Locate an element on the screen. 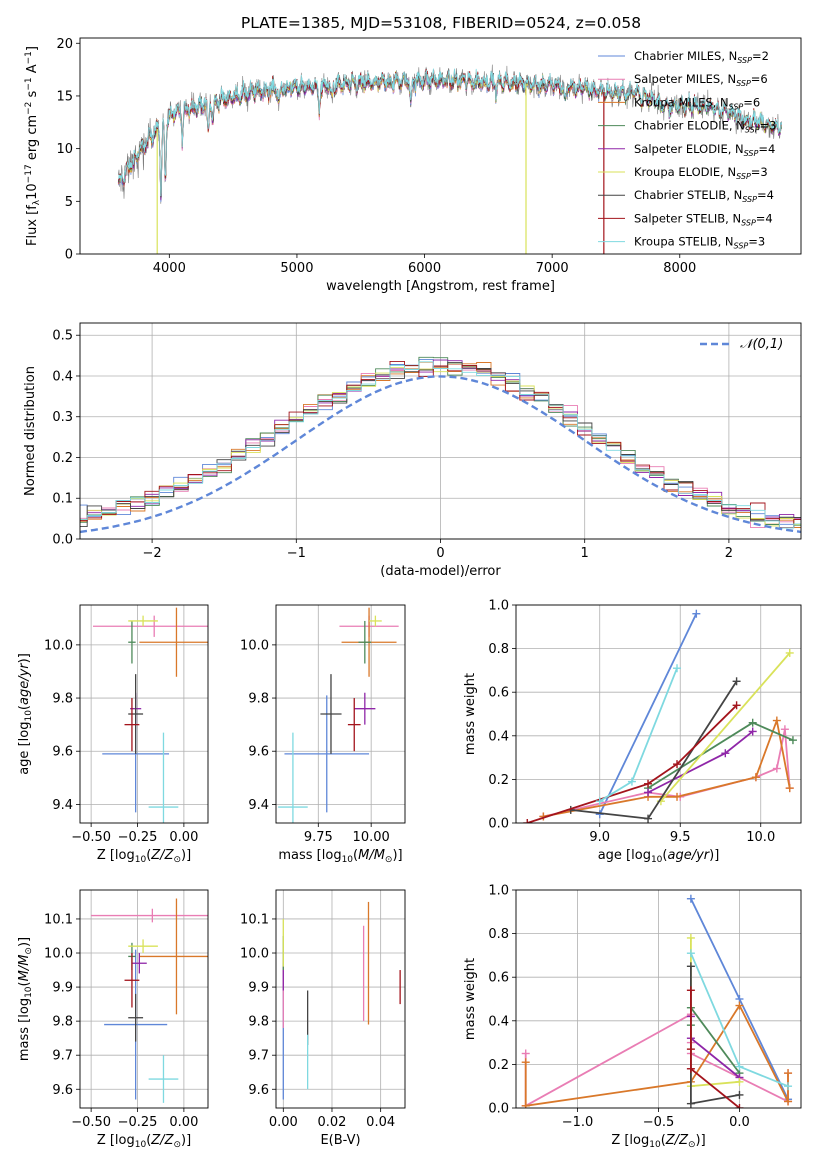 The image size is (819, 1170). x-tick-label: 0 is located at coordinates (440, 553).